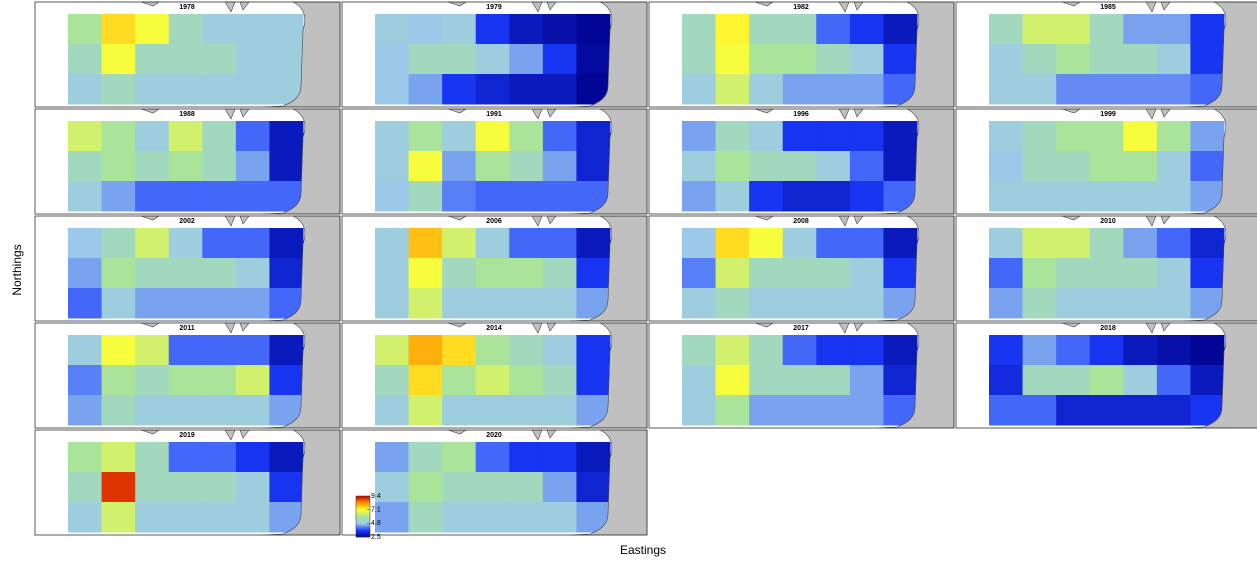  Describe the element at coordinates (494, 482) in the screenshot. I see `panel: 2020` at that location.